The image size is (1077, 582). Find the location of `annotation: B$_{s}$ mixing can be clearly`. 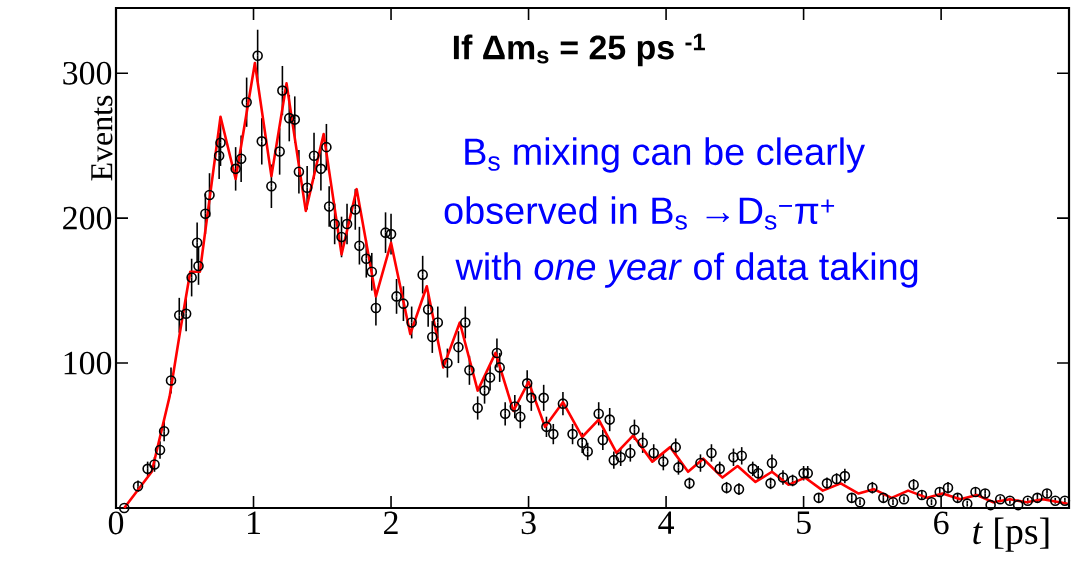

annotation: B$_{s}$ mixing can be clearly is located at coordinates (665, 155).